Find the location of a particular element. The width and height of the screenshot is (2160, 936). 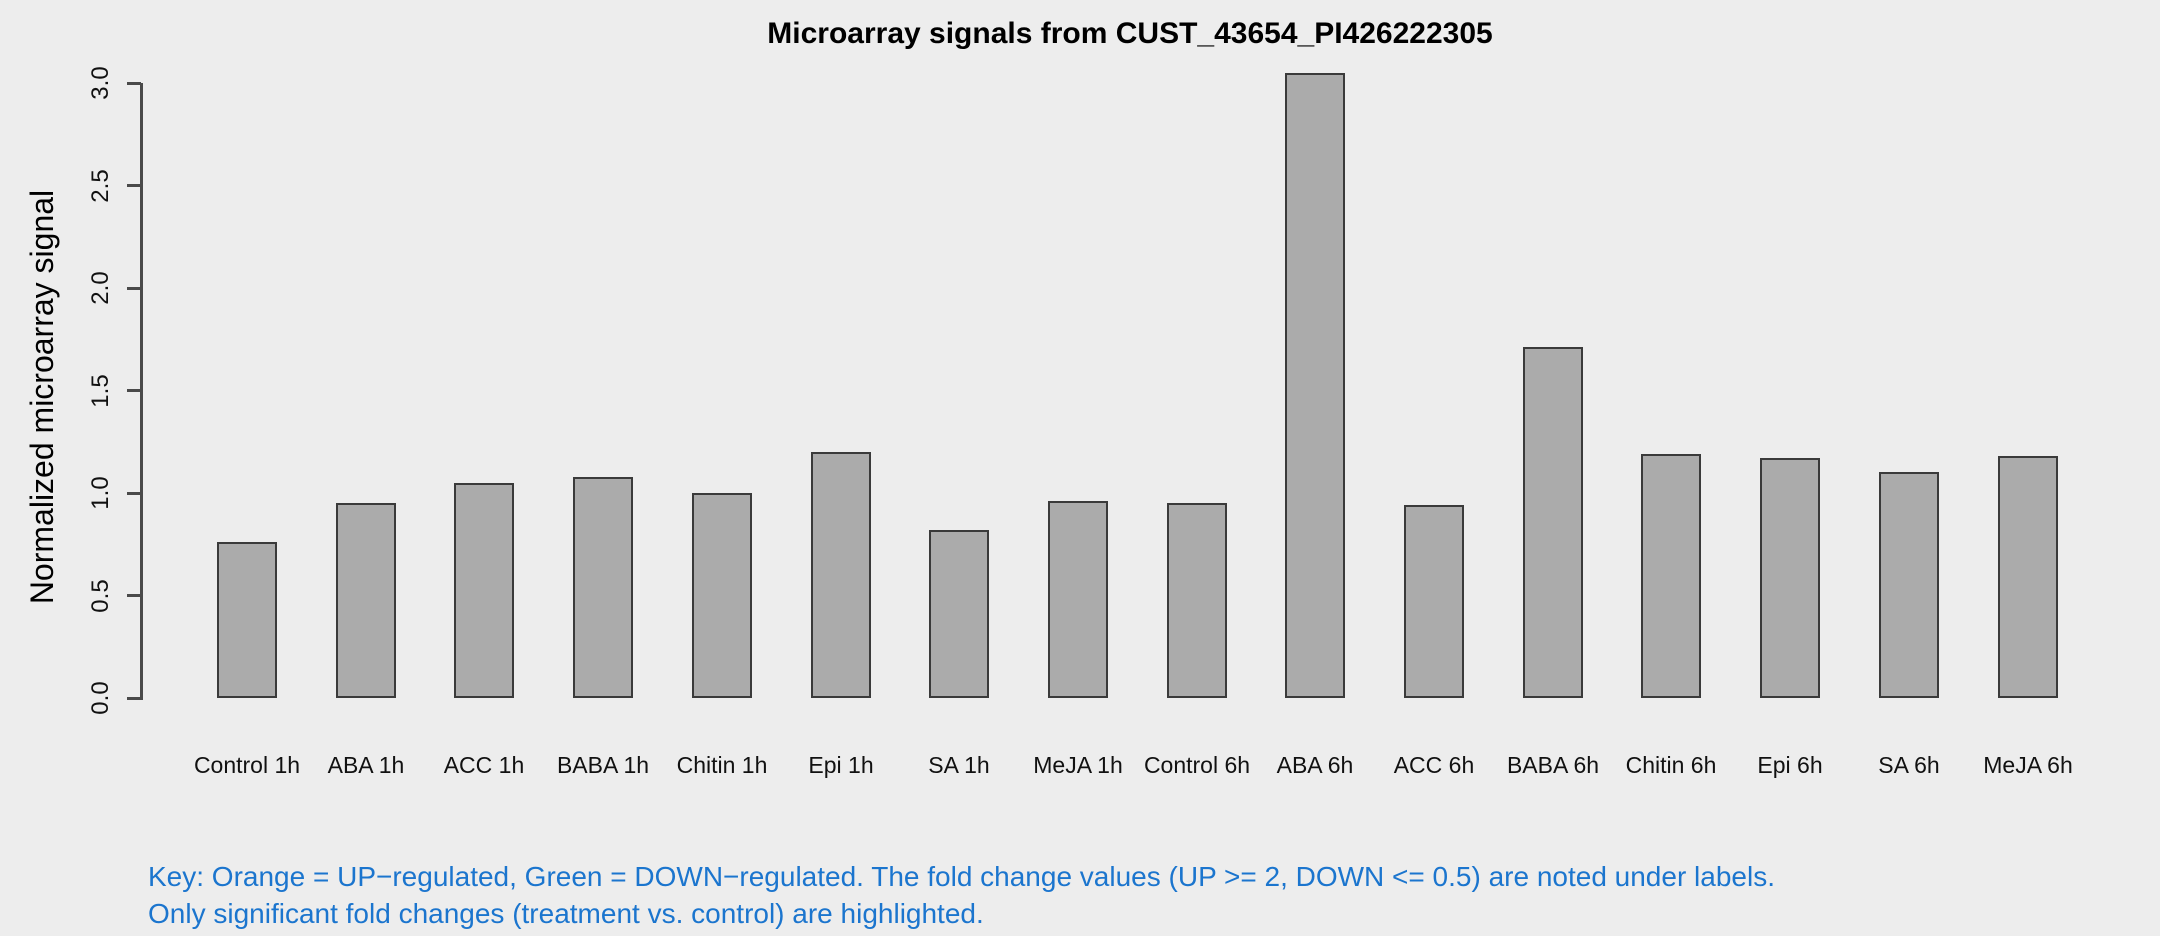

x-tick-label: Chitin 6h is located at coordinates (1671, 765).